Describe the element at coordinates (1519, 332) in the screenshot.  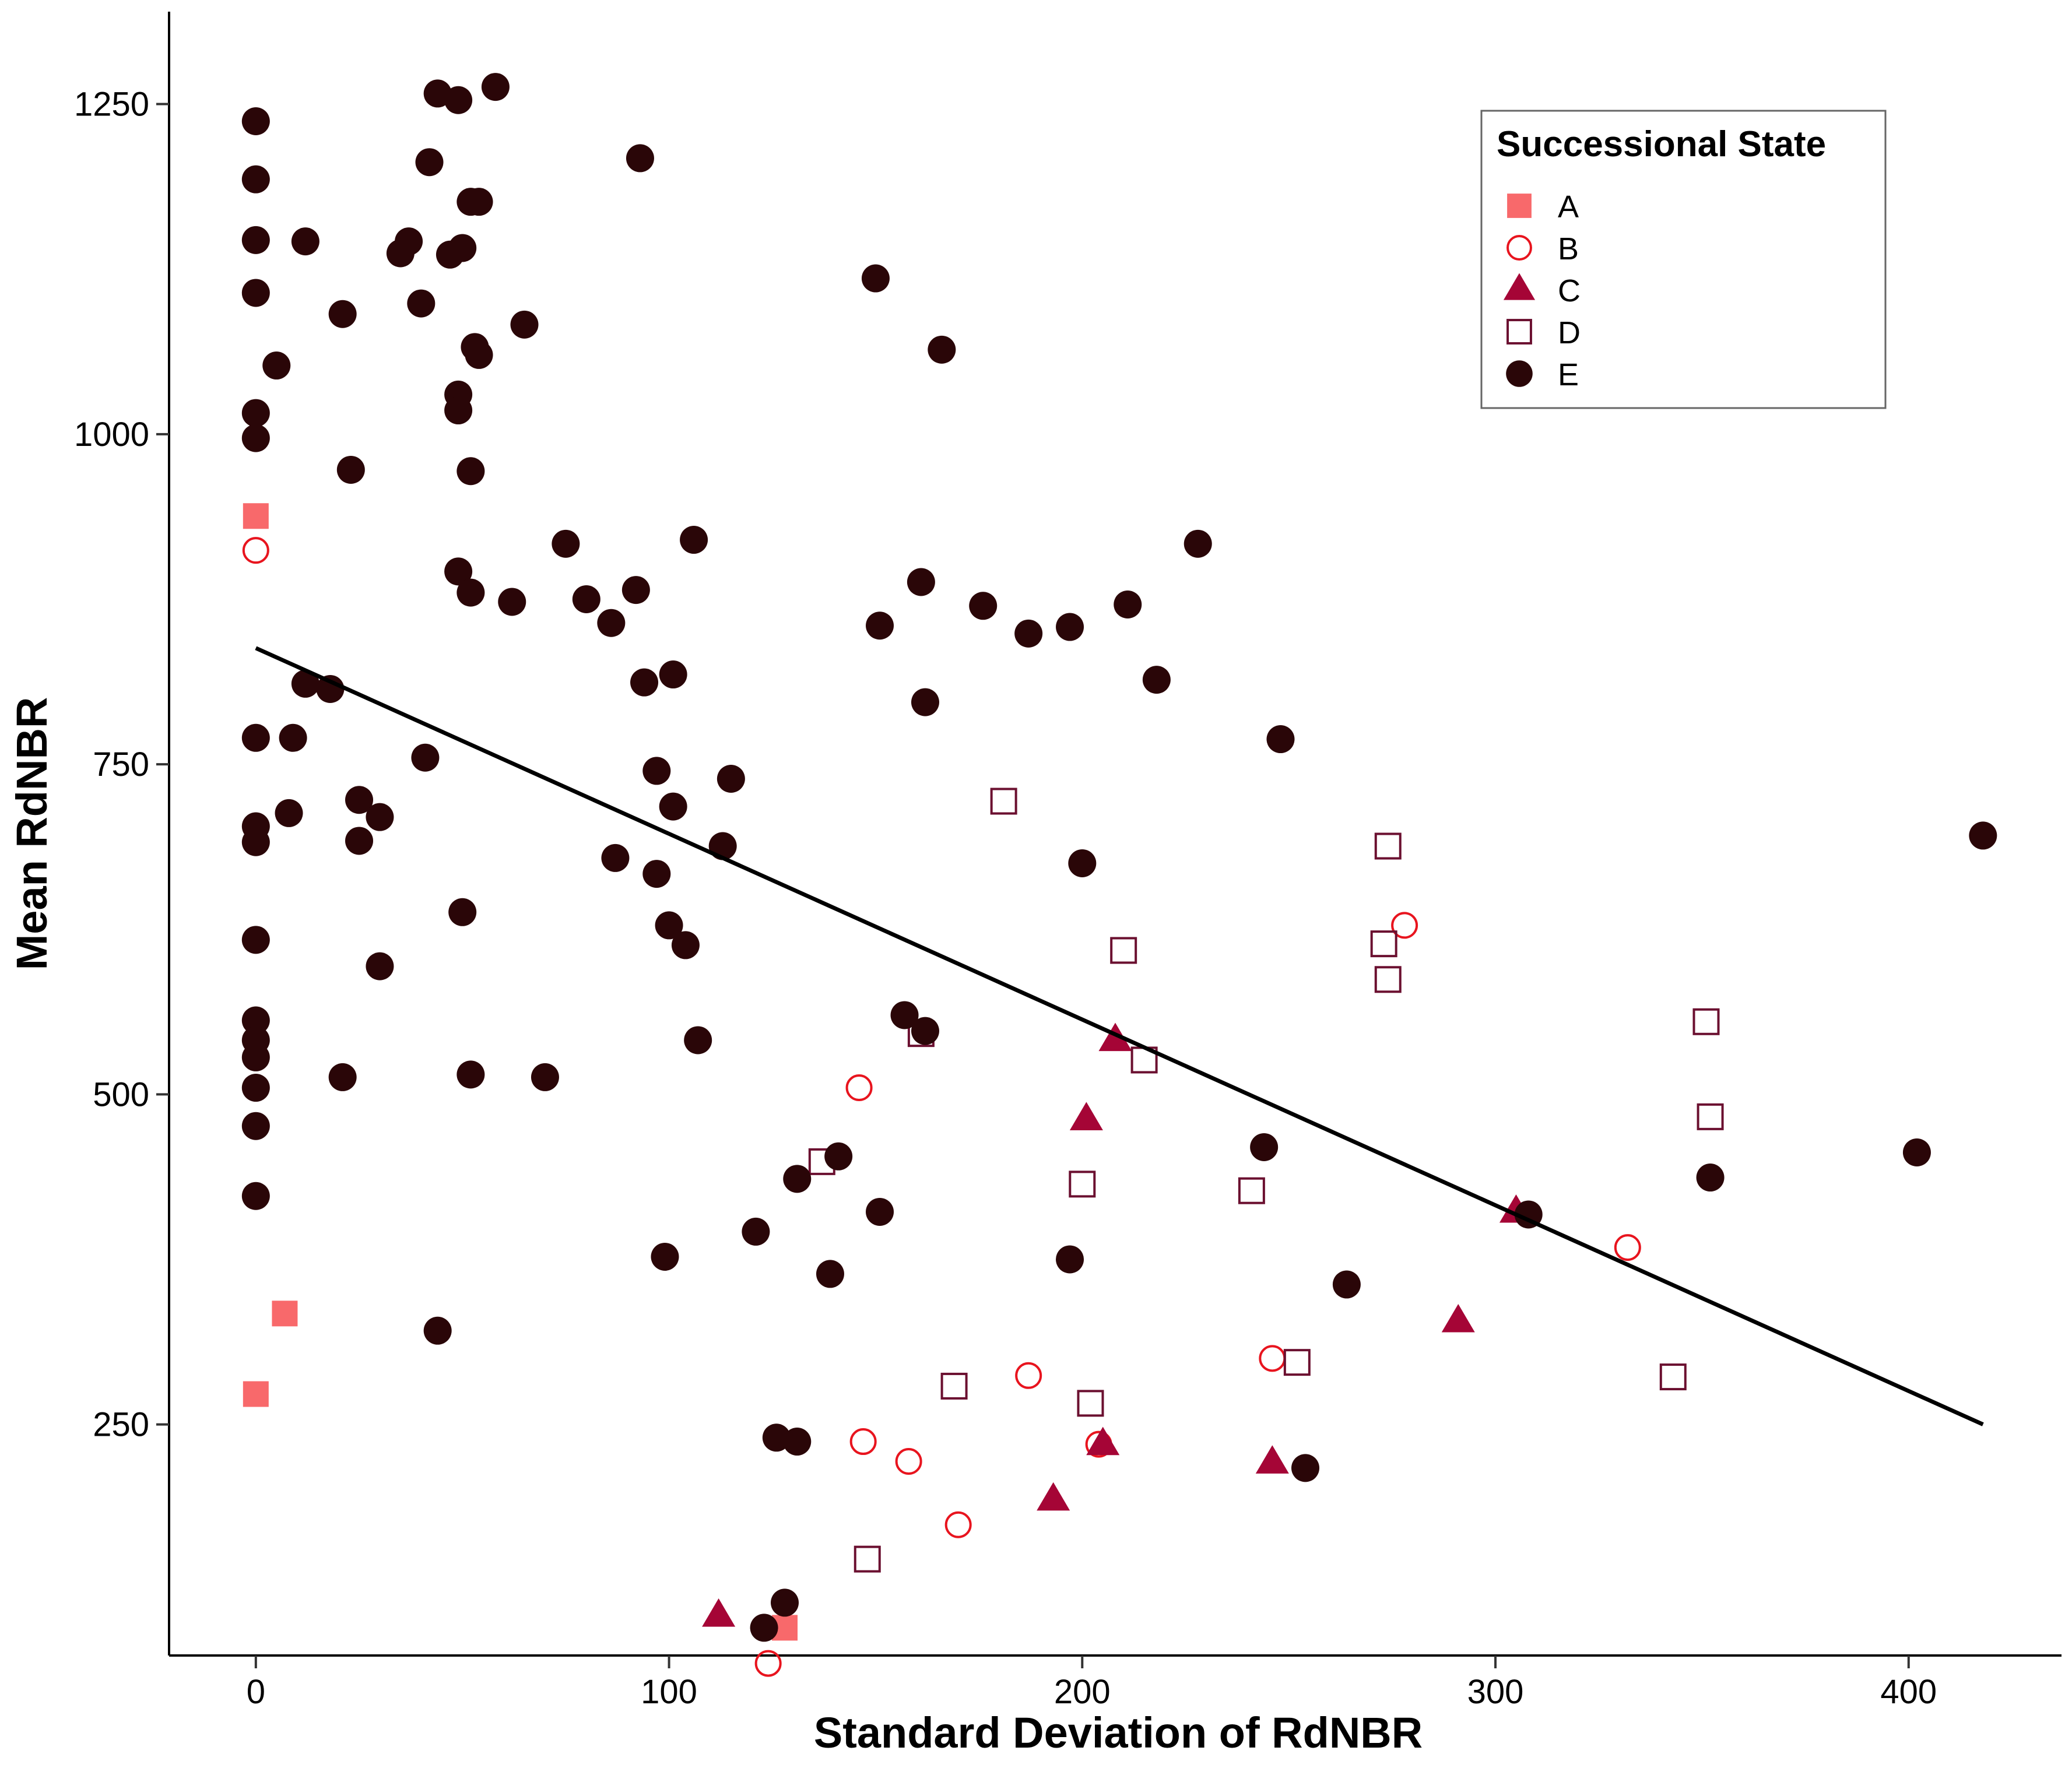
I see `legend-key-d` at that location.